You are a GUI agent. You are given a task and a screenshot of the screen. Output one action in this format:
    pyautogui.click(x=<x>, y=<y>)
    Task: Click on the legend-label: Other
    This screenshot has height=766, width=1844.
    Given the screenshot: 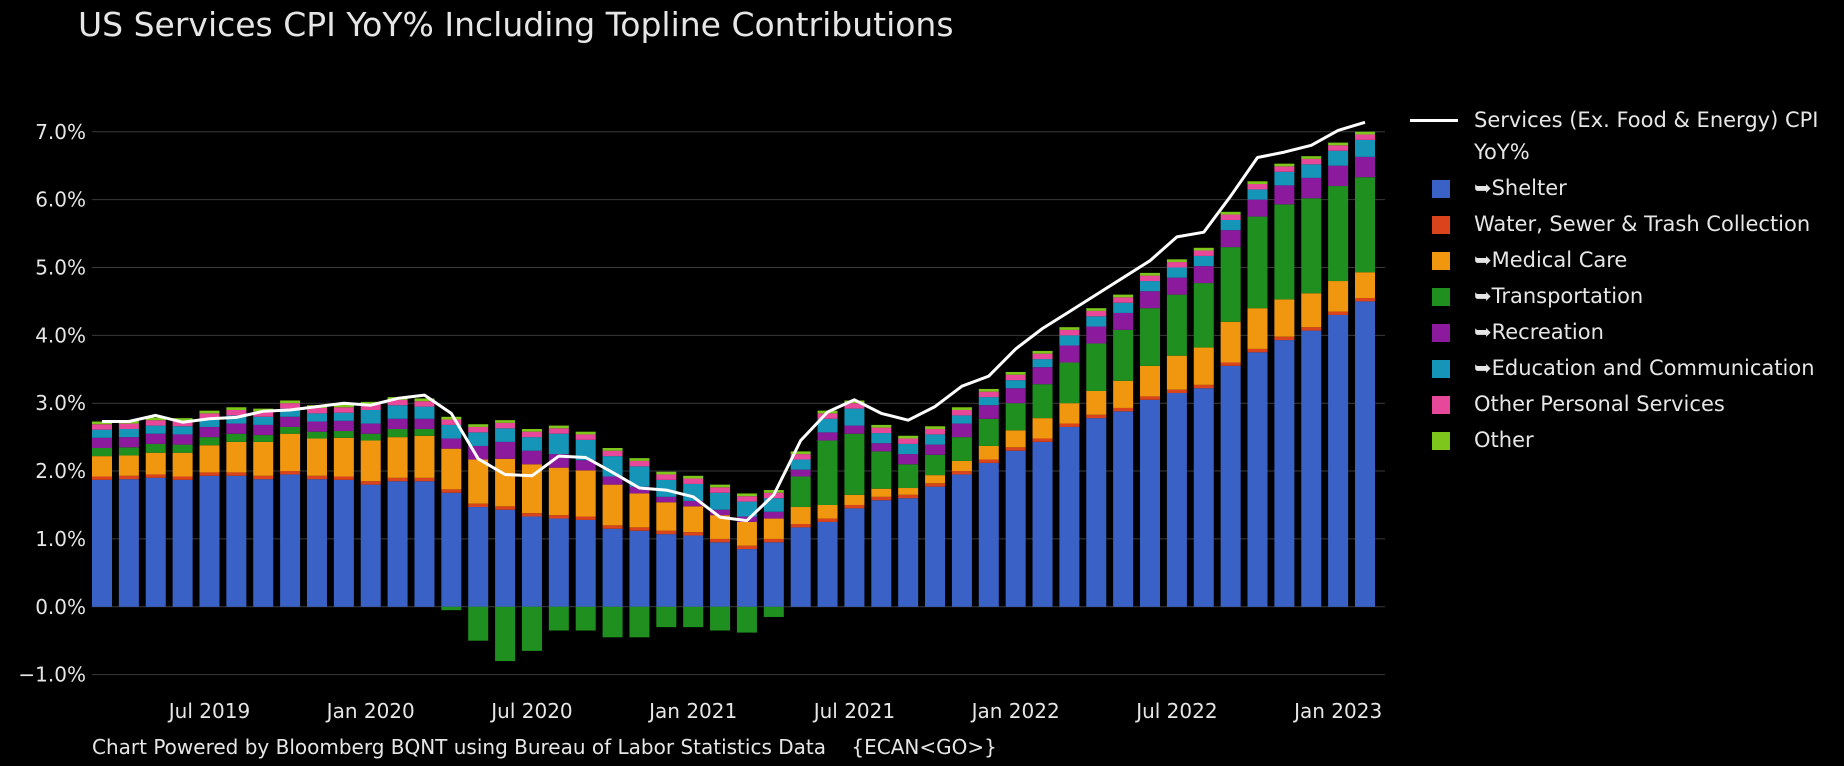 What is the action you would take?
    pyautogui.click(x=1504, y=440)
    